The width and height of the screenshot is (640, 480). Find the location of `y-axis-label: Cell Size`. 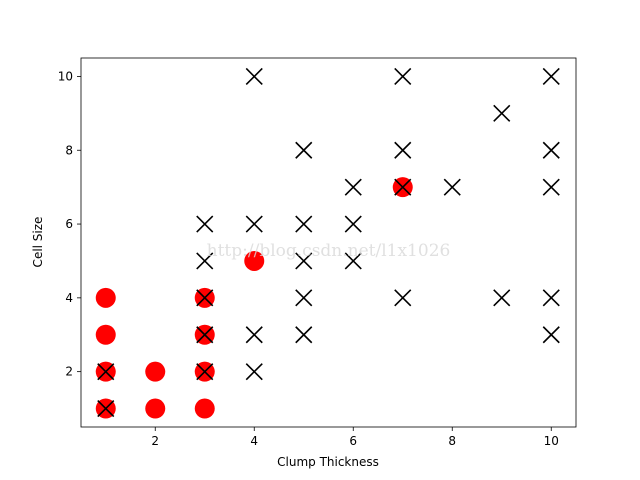

y-axis-label: Cell Size is located at coordinates (38, 242).